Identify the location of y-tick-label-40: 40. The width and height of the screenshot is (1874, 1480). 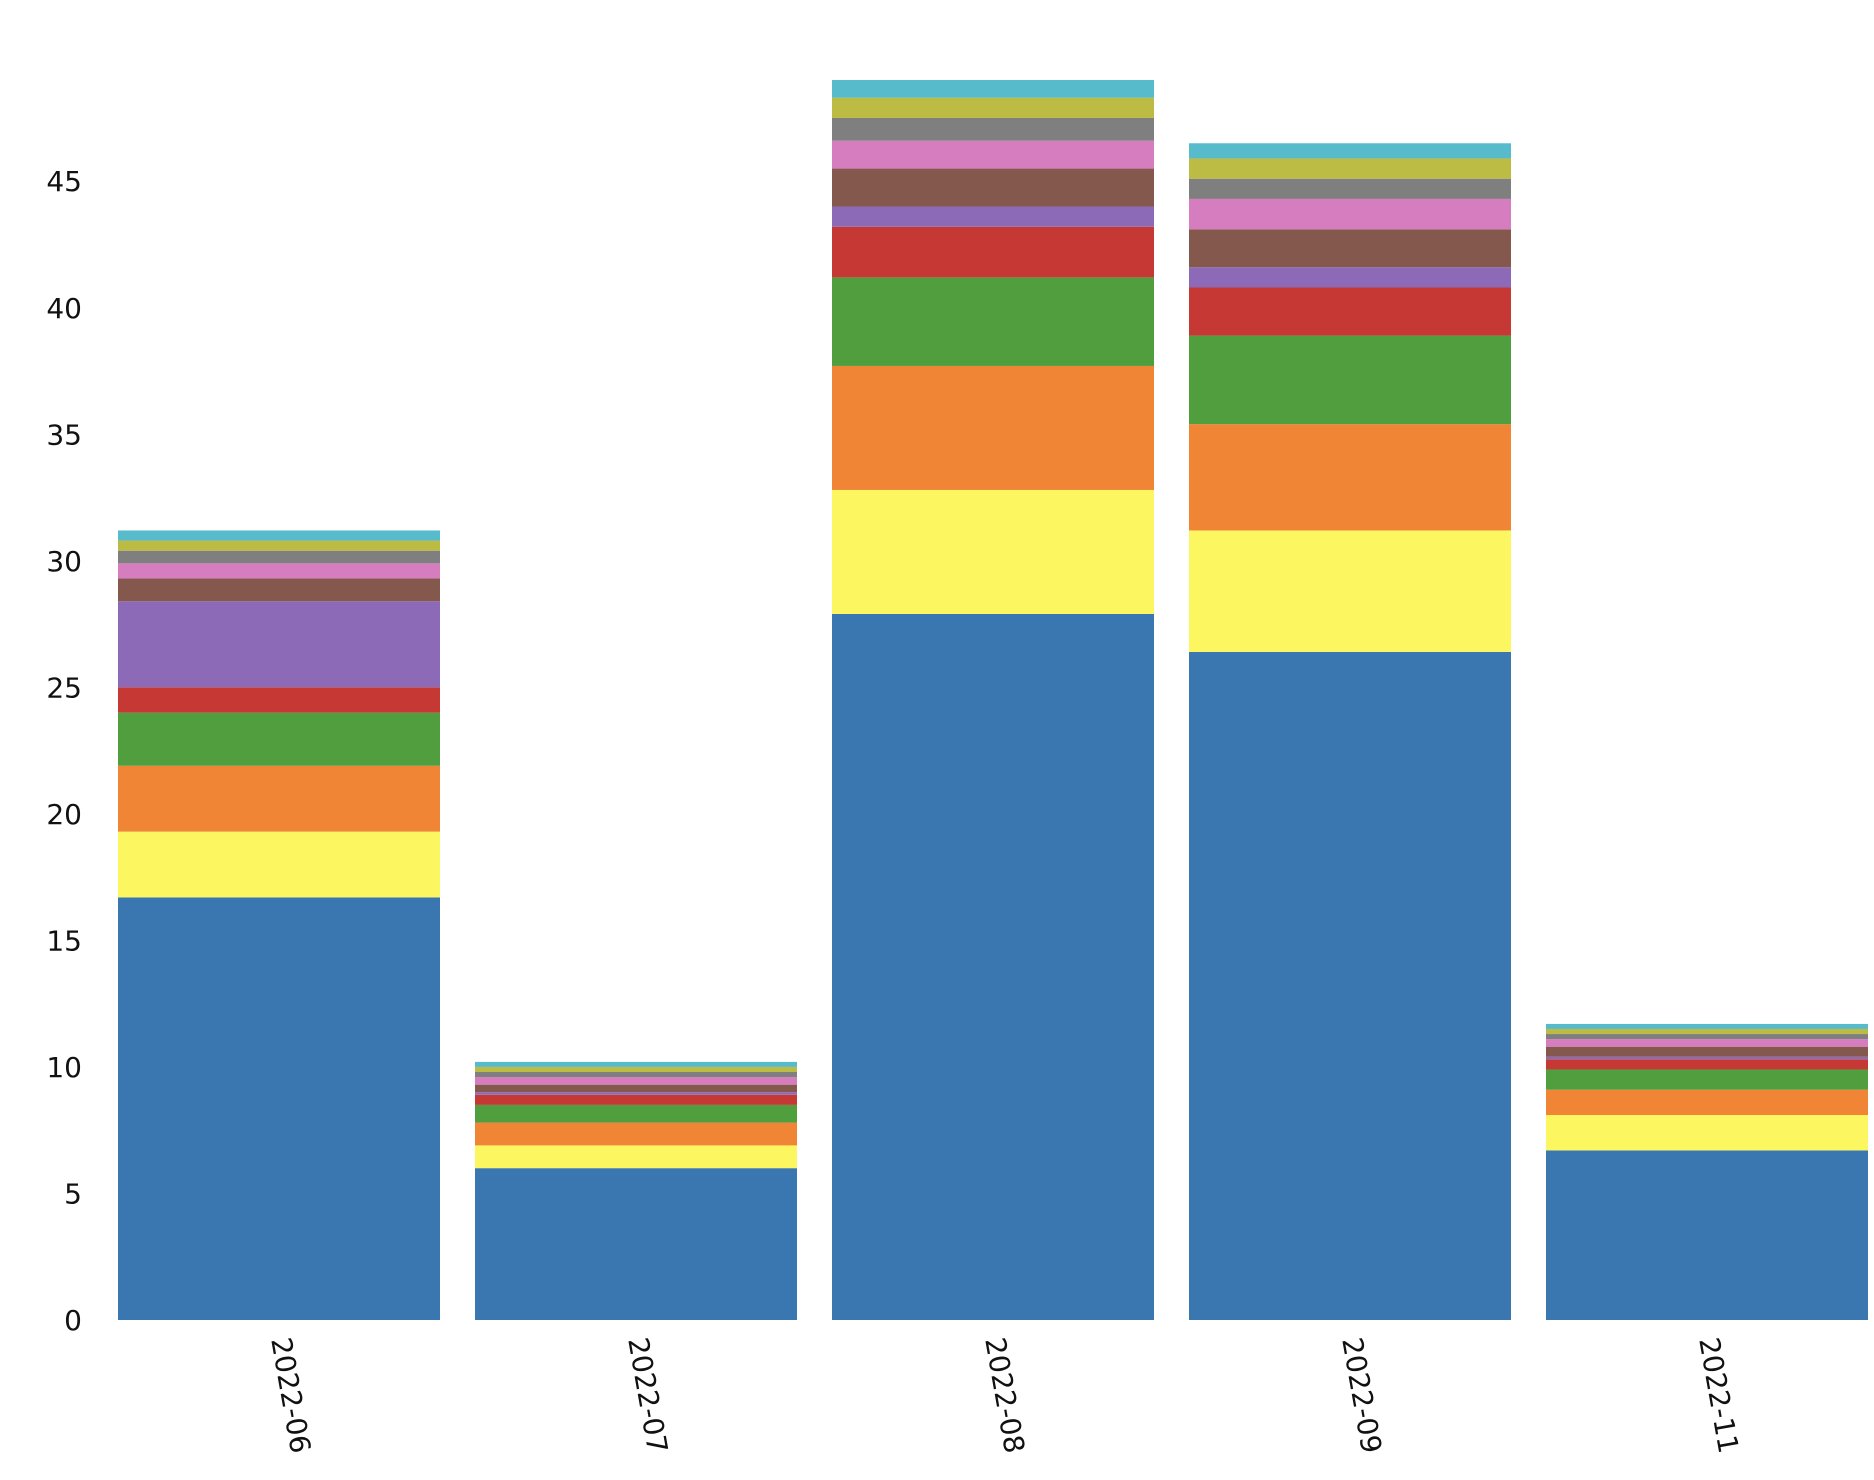
(64, 308).